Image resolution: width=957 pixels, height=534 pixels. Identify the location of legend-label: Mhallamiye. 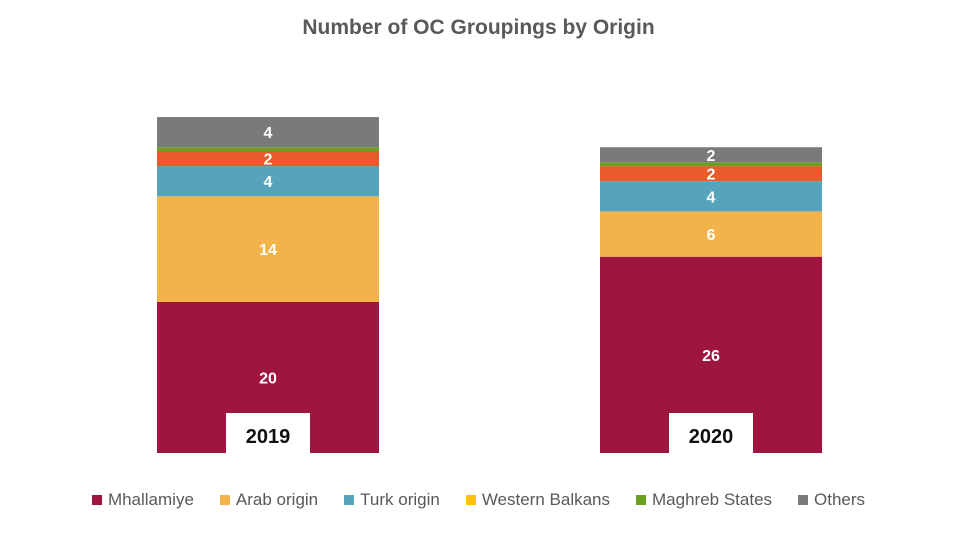
(150, 499).